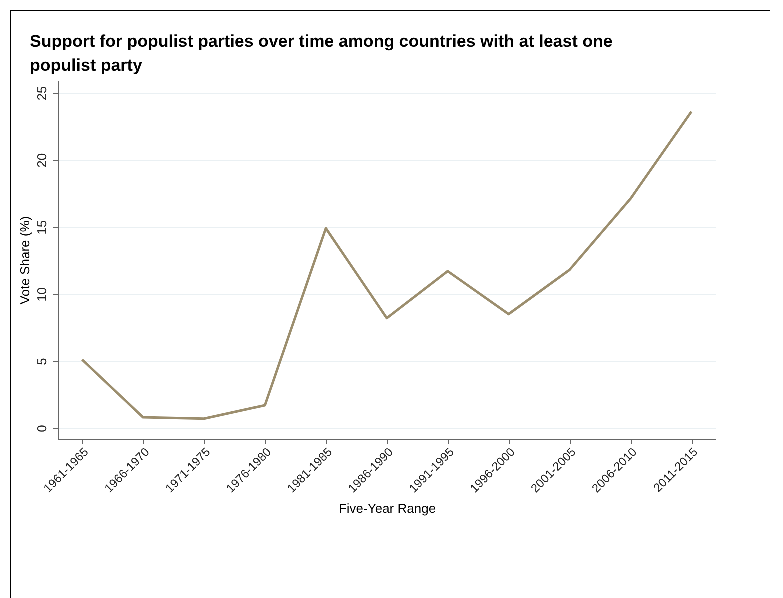 This screenshot has width=783, height=598. Describe the element at coordinates (42, 160) in the screenshot. I see `y-tick-label: 20` at that location.